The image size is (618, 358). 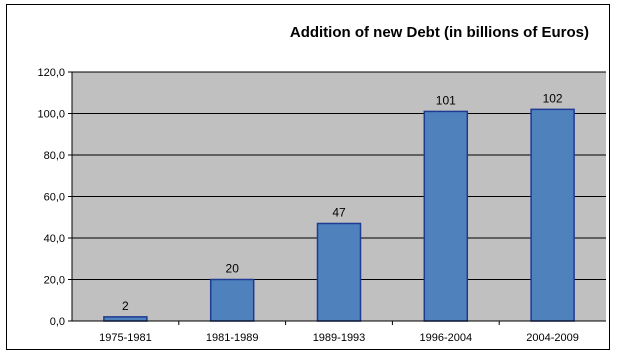 I want to click on y-axis-tick-labels: 0,0 20,0 40,0 60,0 80,0 100,0 120,0, so click(x=51, y=197).